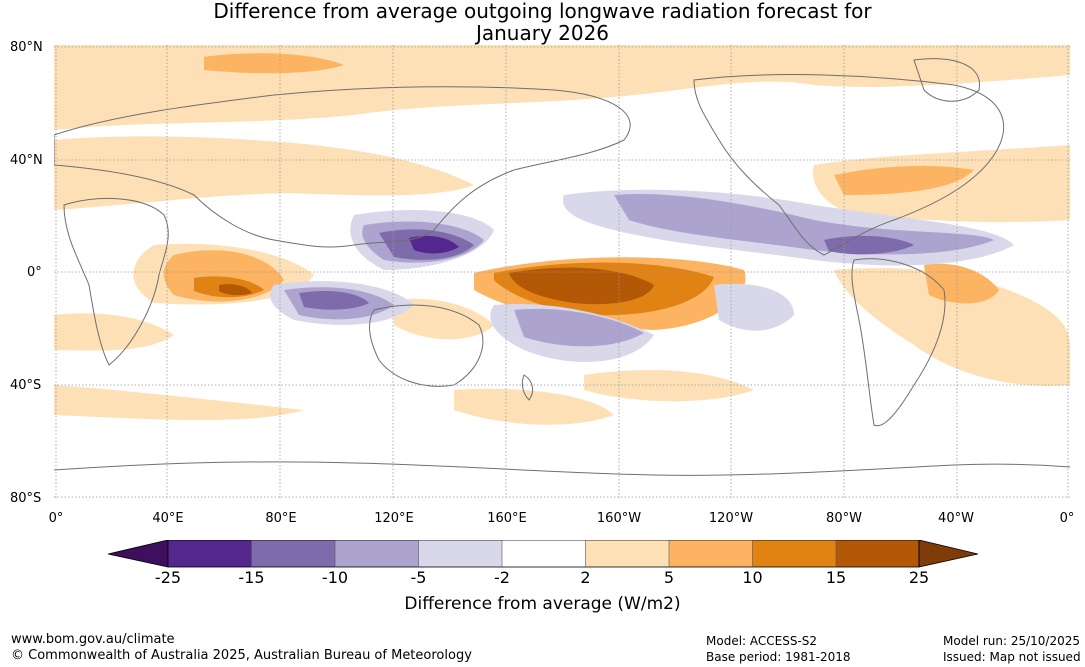  I want to click on footer-url: www.bom.gov.au/climate, so click(93, 639).